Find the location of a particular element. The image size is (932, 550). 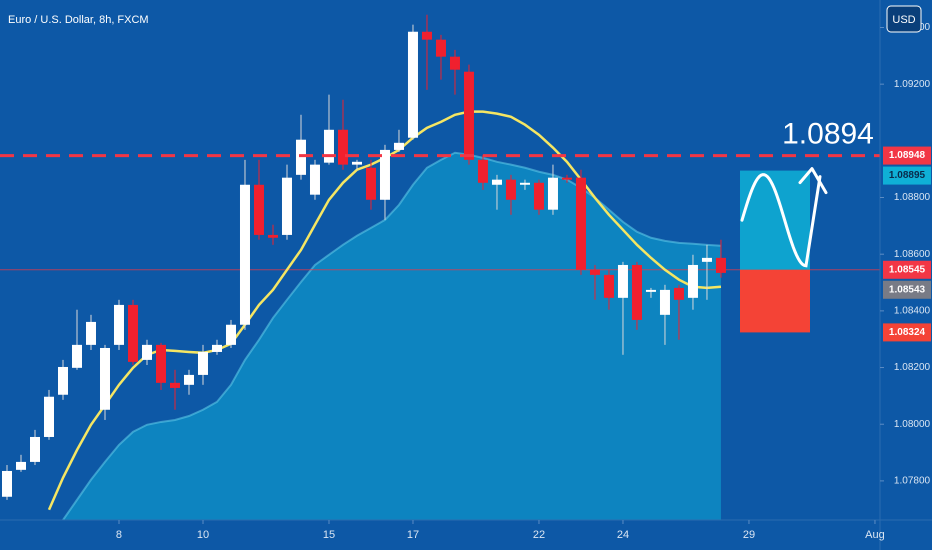

x-tick-label: 24 is located at coordinates (623, 535).